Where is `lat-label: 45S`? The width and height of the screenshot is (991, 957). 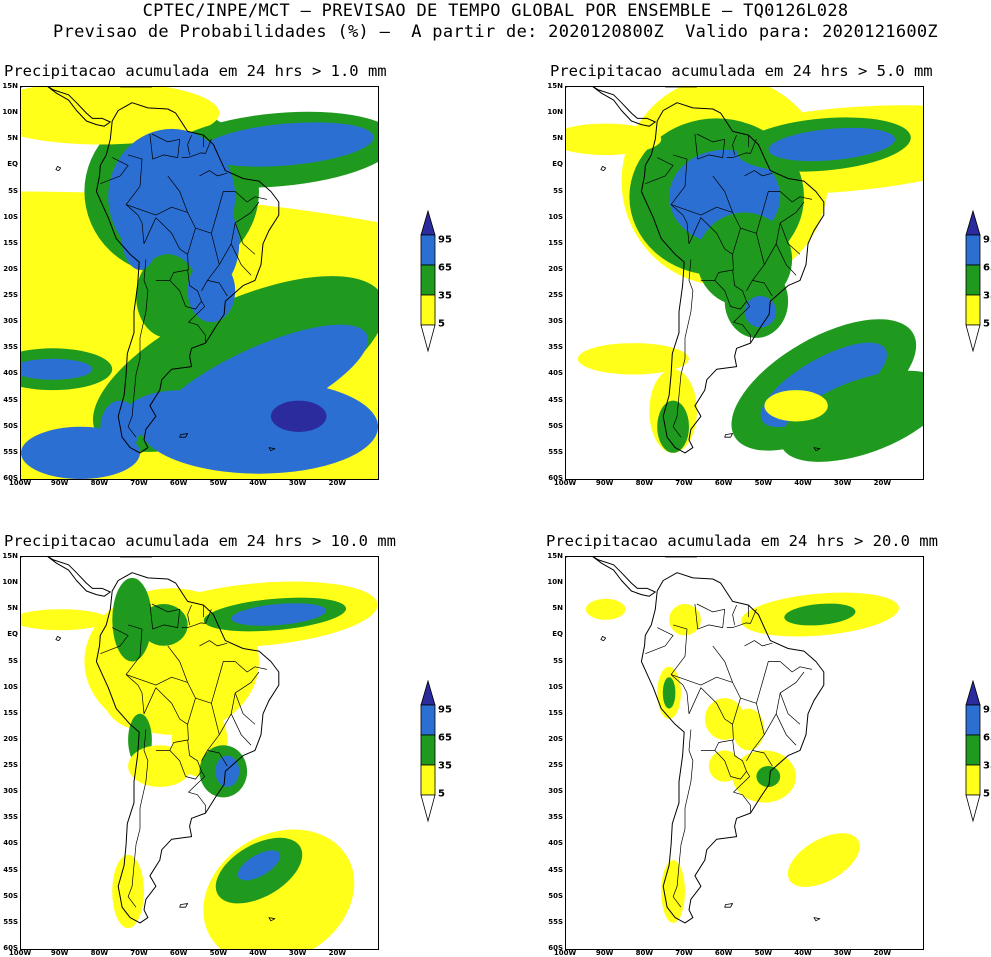
lat-label: 45S is located at coordinates (10, 399).